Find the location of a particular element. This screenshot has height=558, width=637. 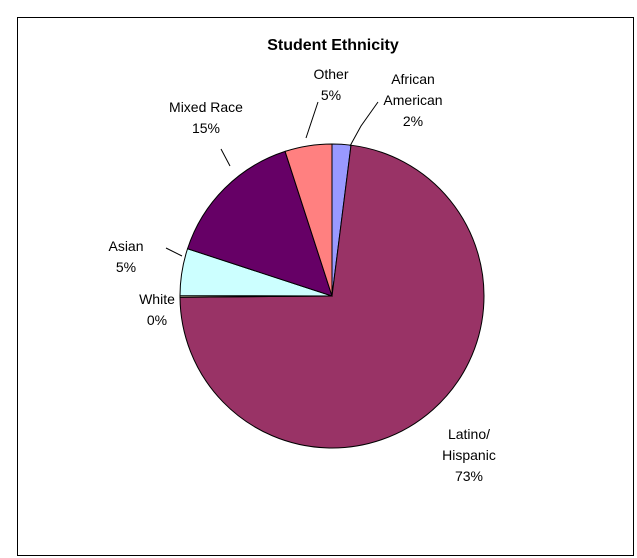

slice-label-latino-hispanic: Latino/Hispanic 73% is located at coordinates (469, 455).